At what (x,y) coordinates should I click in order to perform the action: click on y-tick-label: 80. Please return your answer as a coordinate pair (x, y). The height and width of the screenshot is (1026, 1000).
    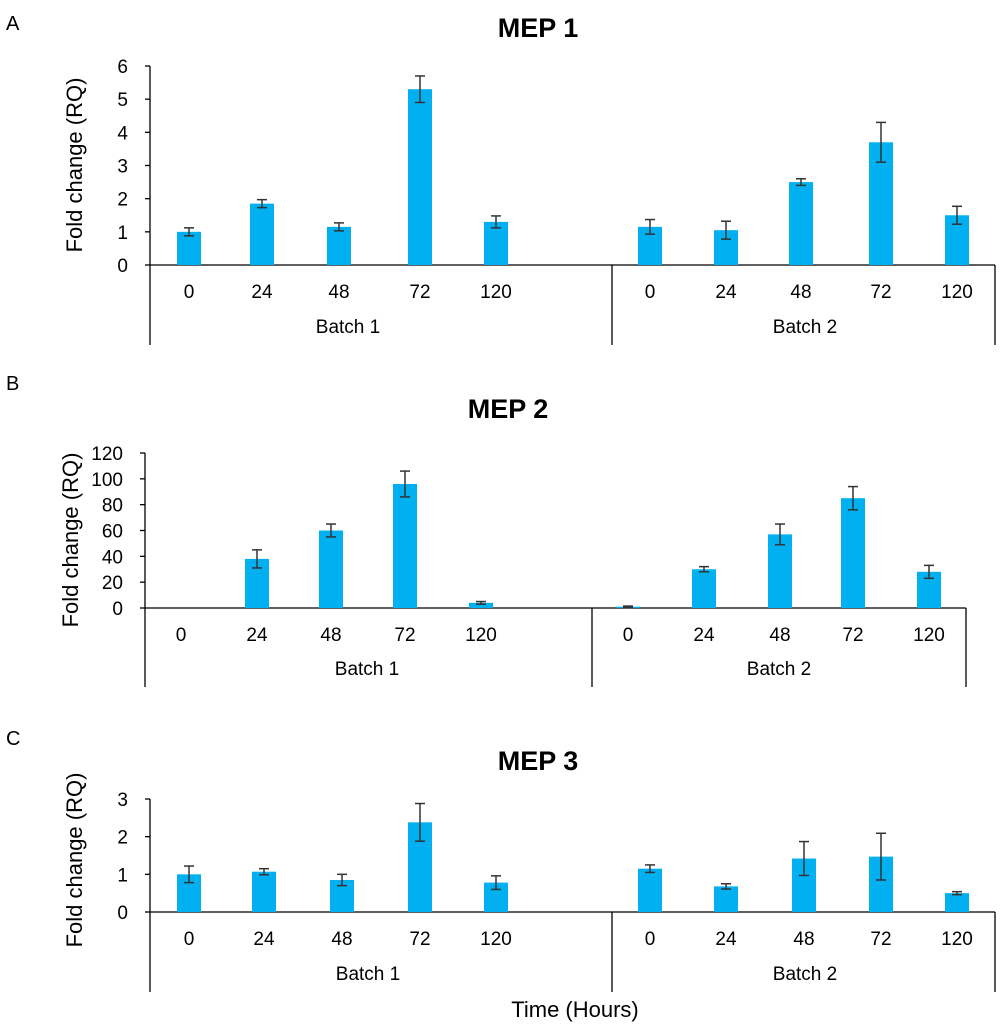
    Looking at the image, I should click on (112, 506).